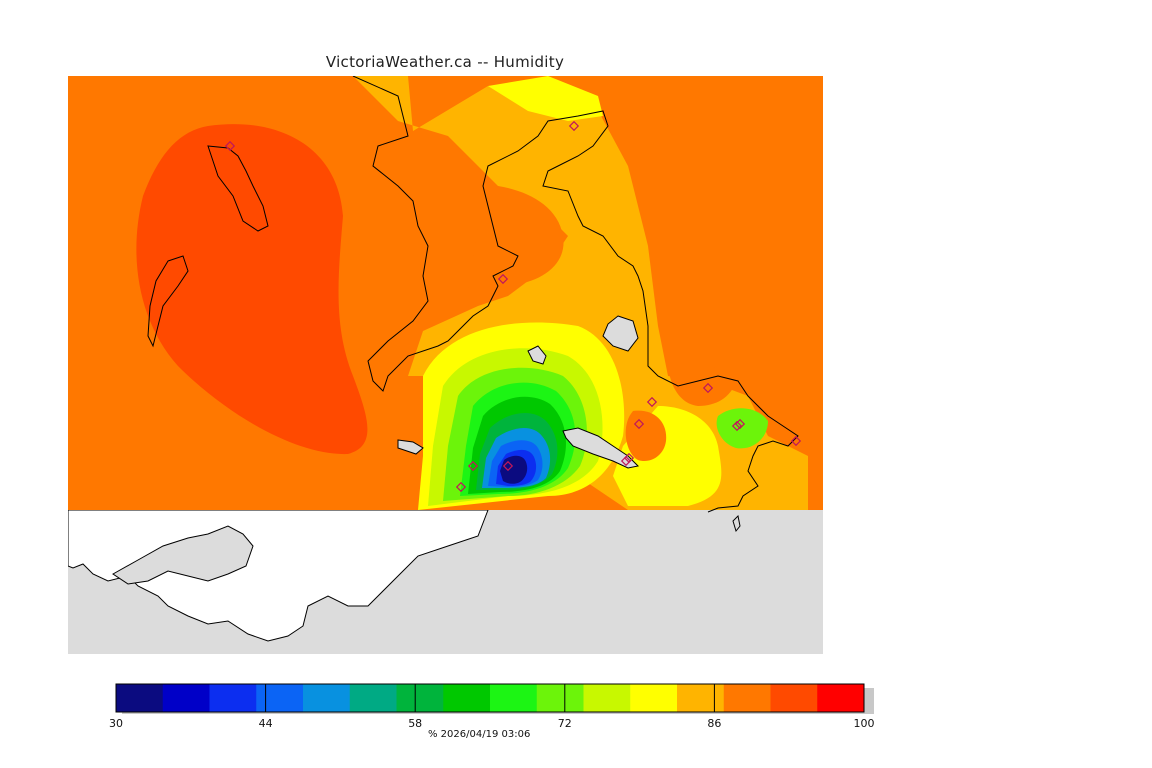  What do you see at coordinates (415, 723) in the screenshot?
I see `legend-tick-label: 58` at bounding box center [415, 723].